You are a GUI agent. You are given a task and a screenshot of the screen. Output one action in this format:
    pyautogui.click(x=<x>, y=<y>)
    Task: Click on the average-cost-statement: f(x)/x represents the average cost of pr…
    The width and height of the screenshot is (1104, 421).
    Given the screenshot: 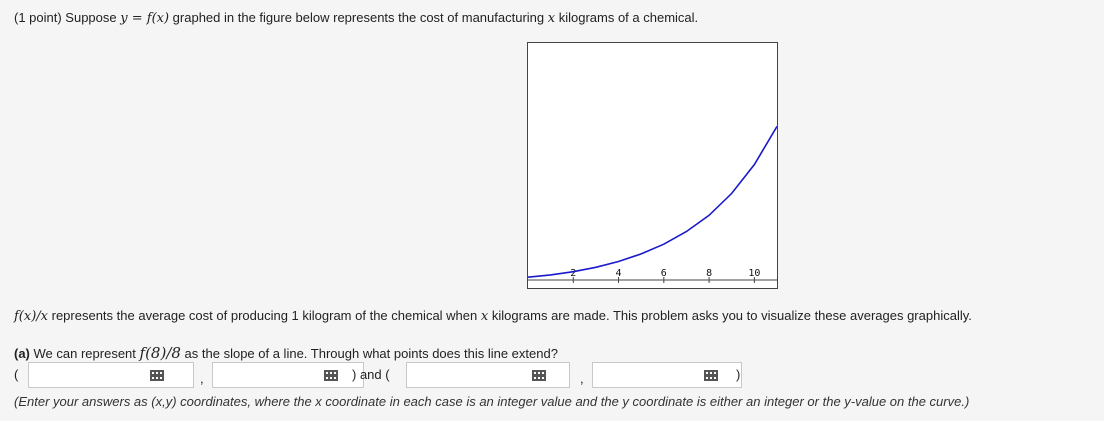 What is the action you would take?
    pyautogui.click(x=493, y=316)
    